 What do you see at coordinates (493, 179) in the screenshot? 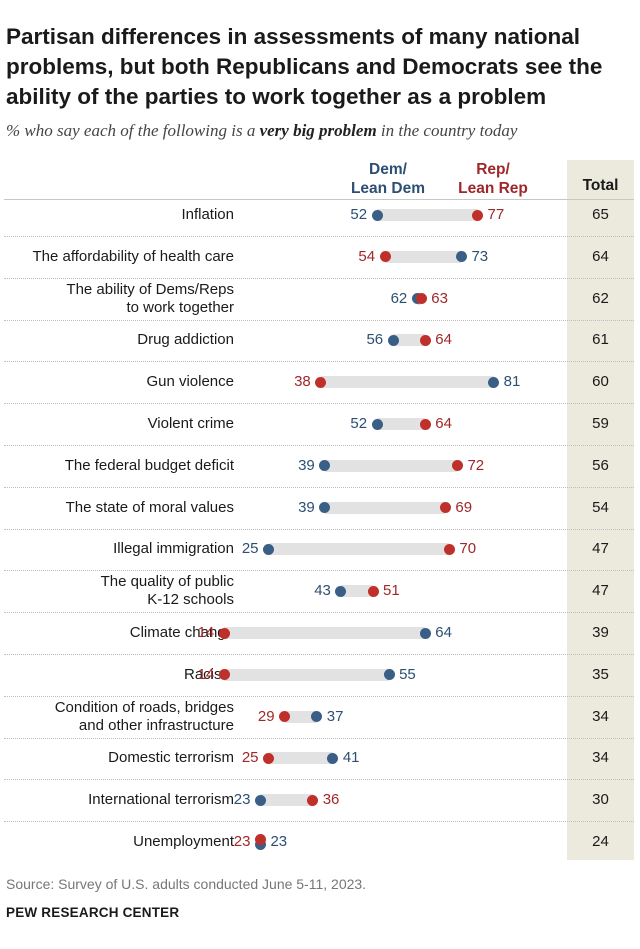
I see `rep-column-header: Rep/Lean Rep` at bounding box center [493, 179].